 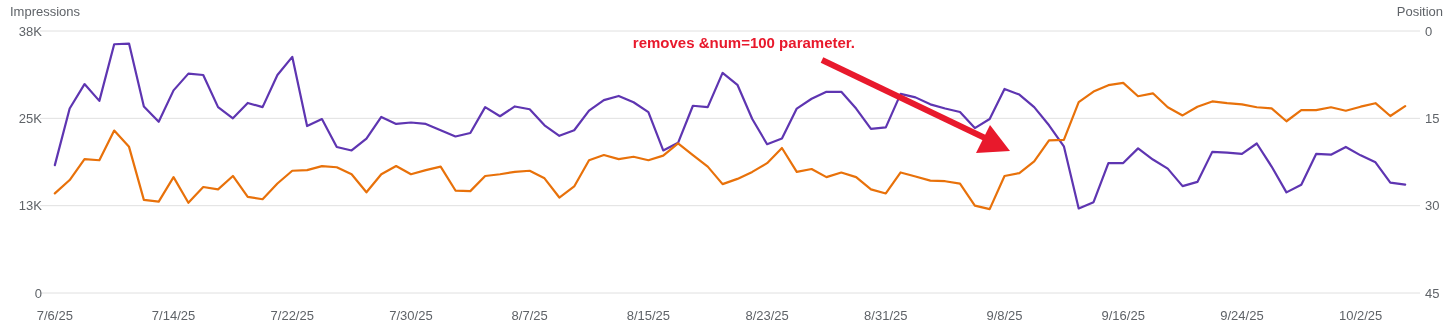 What do you see at coordinates (1432, 118) in the screenshot?
I see `y2-tick-label: 15` at bounding box center [1432, 118].